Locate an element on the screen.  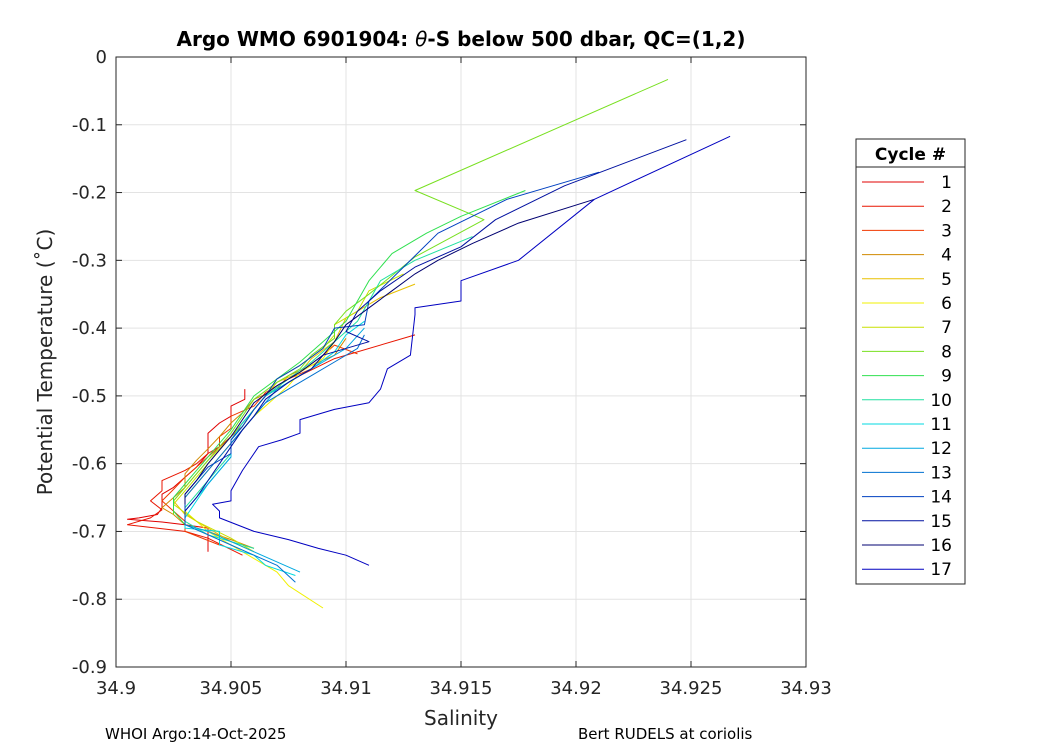
y-tick-label: -0.3 is located at coordinates (89, 260).